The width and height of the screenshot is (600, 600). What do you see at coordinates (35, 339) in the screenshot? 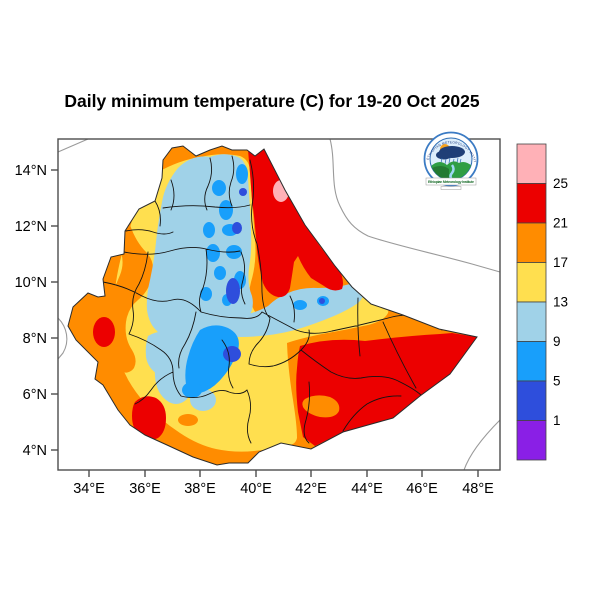
I see `y-tick-label: 8°N` at bounding box center [35, 339].